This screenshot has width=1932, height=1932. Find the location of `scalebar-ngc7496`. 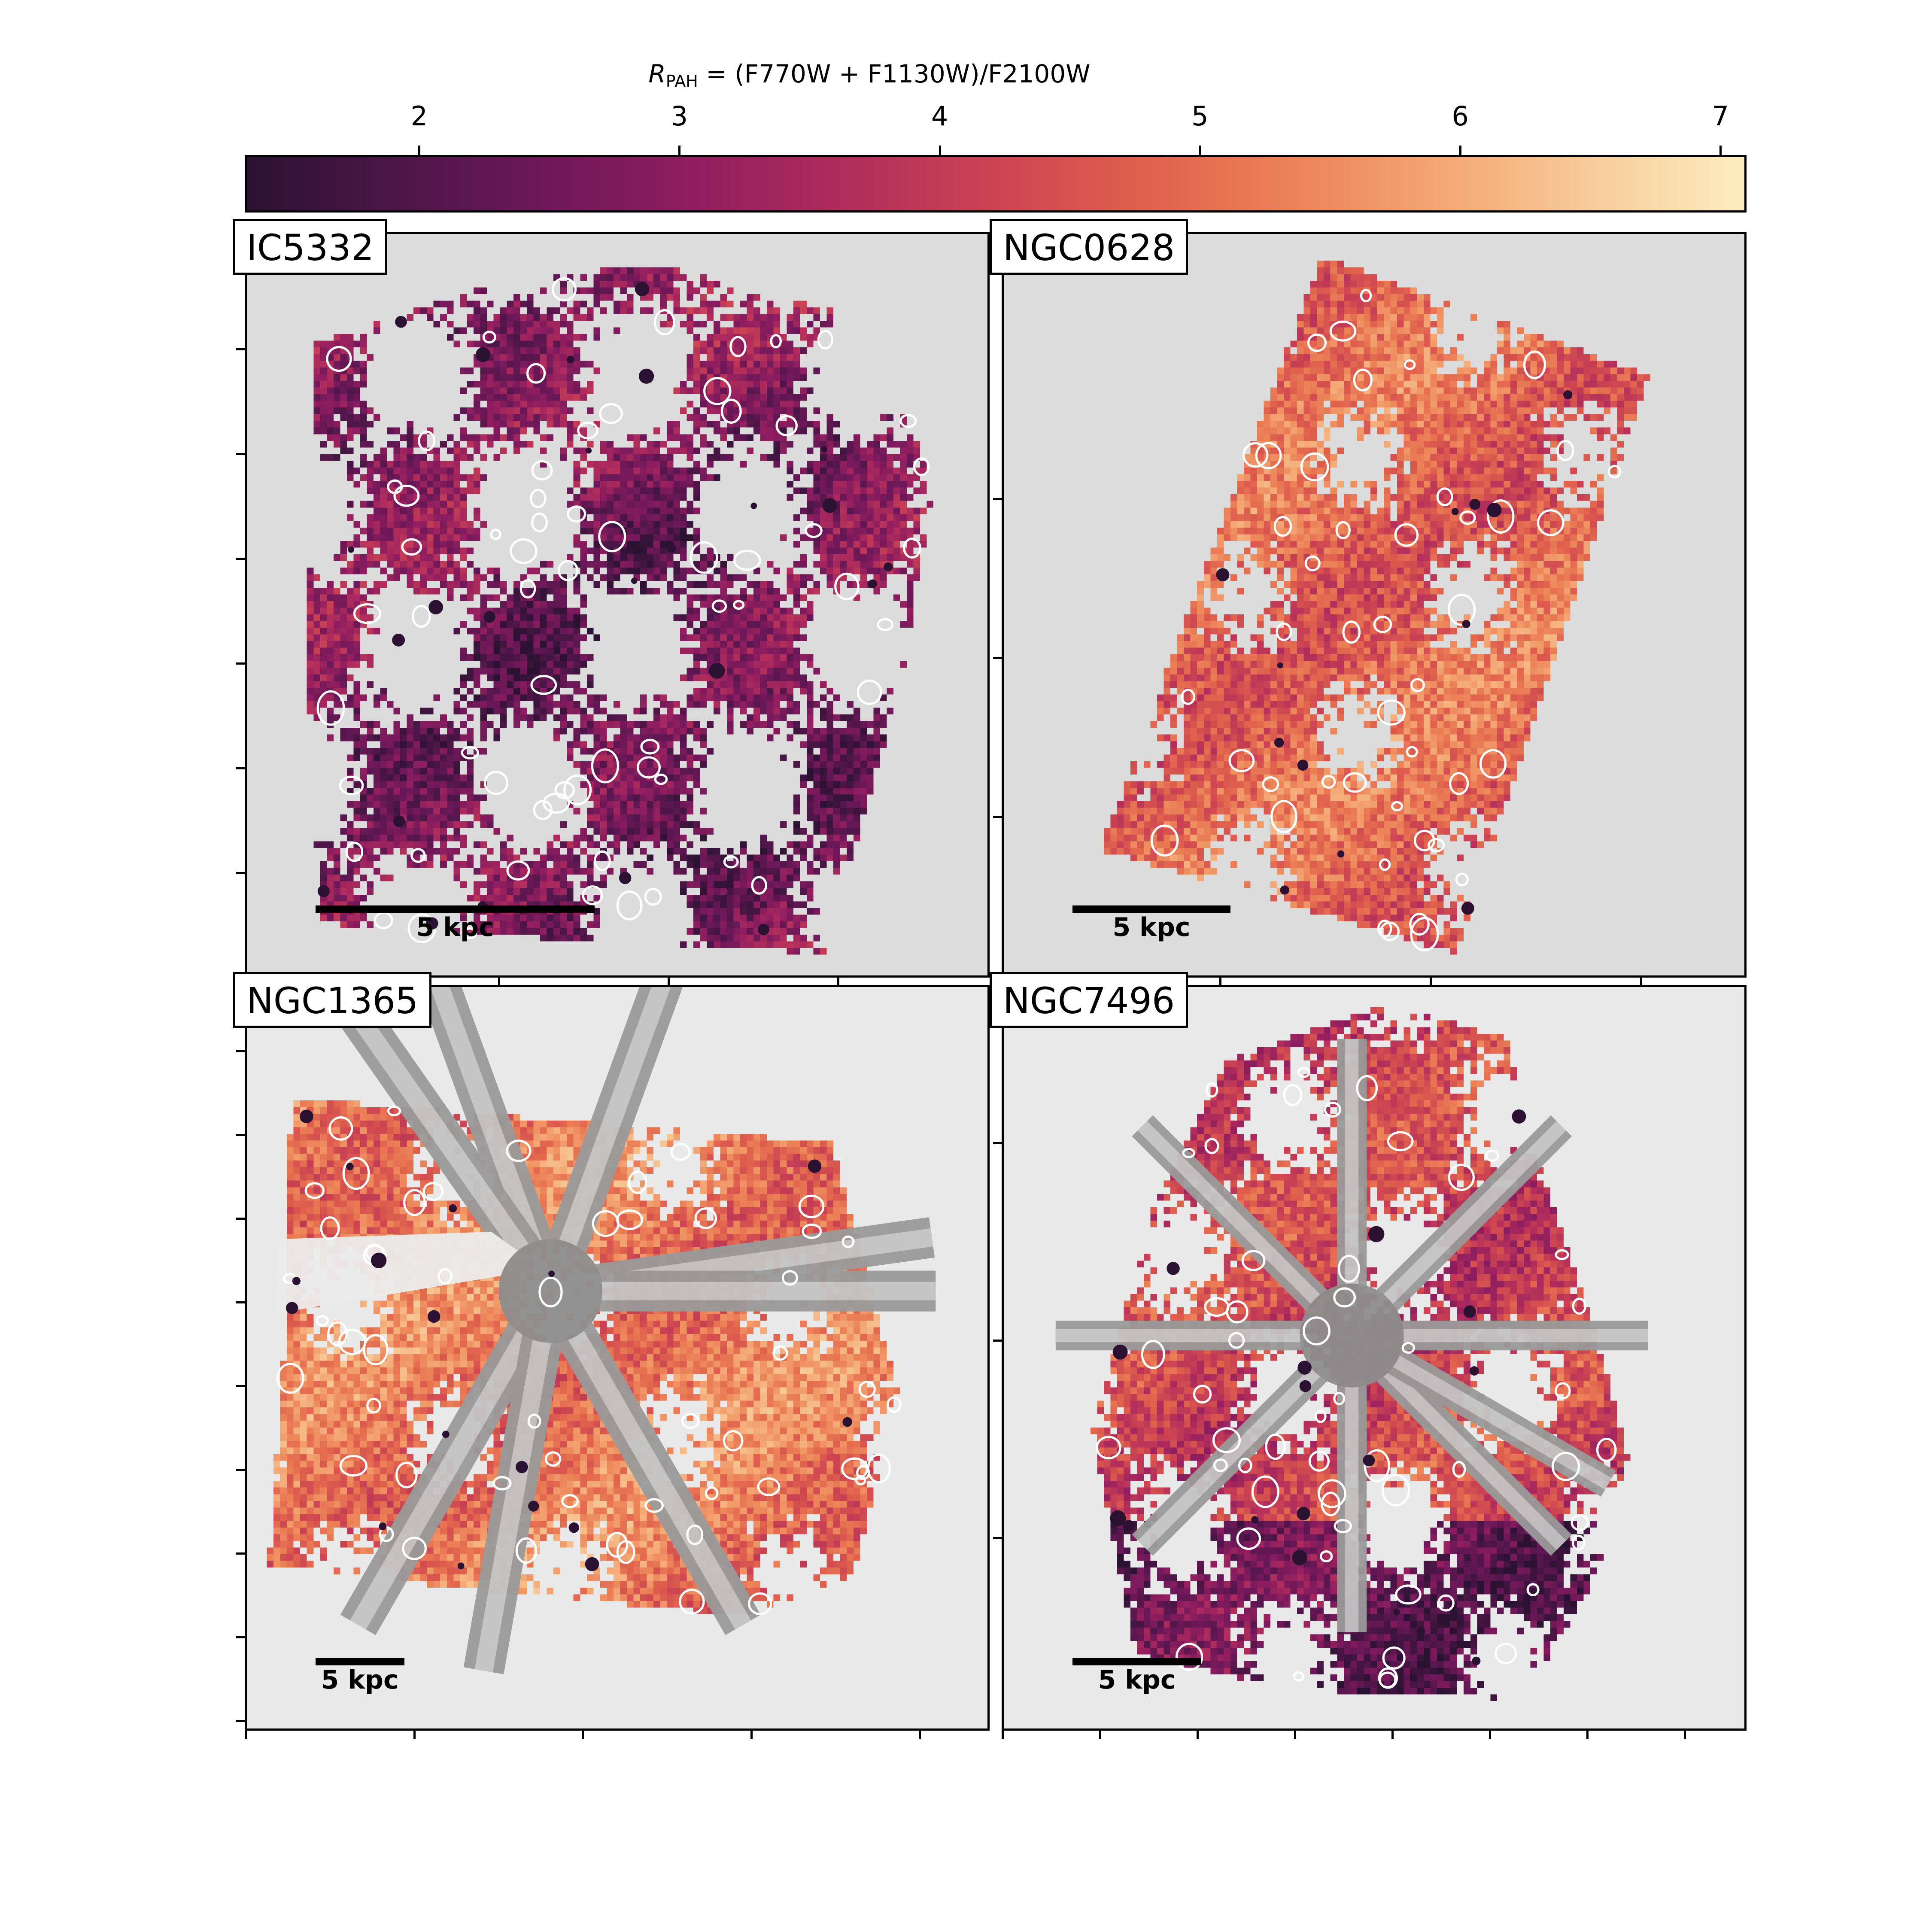

scalebar-ngc7496 is located at coordinates (1136, 1661).